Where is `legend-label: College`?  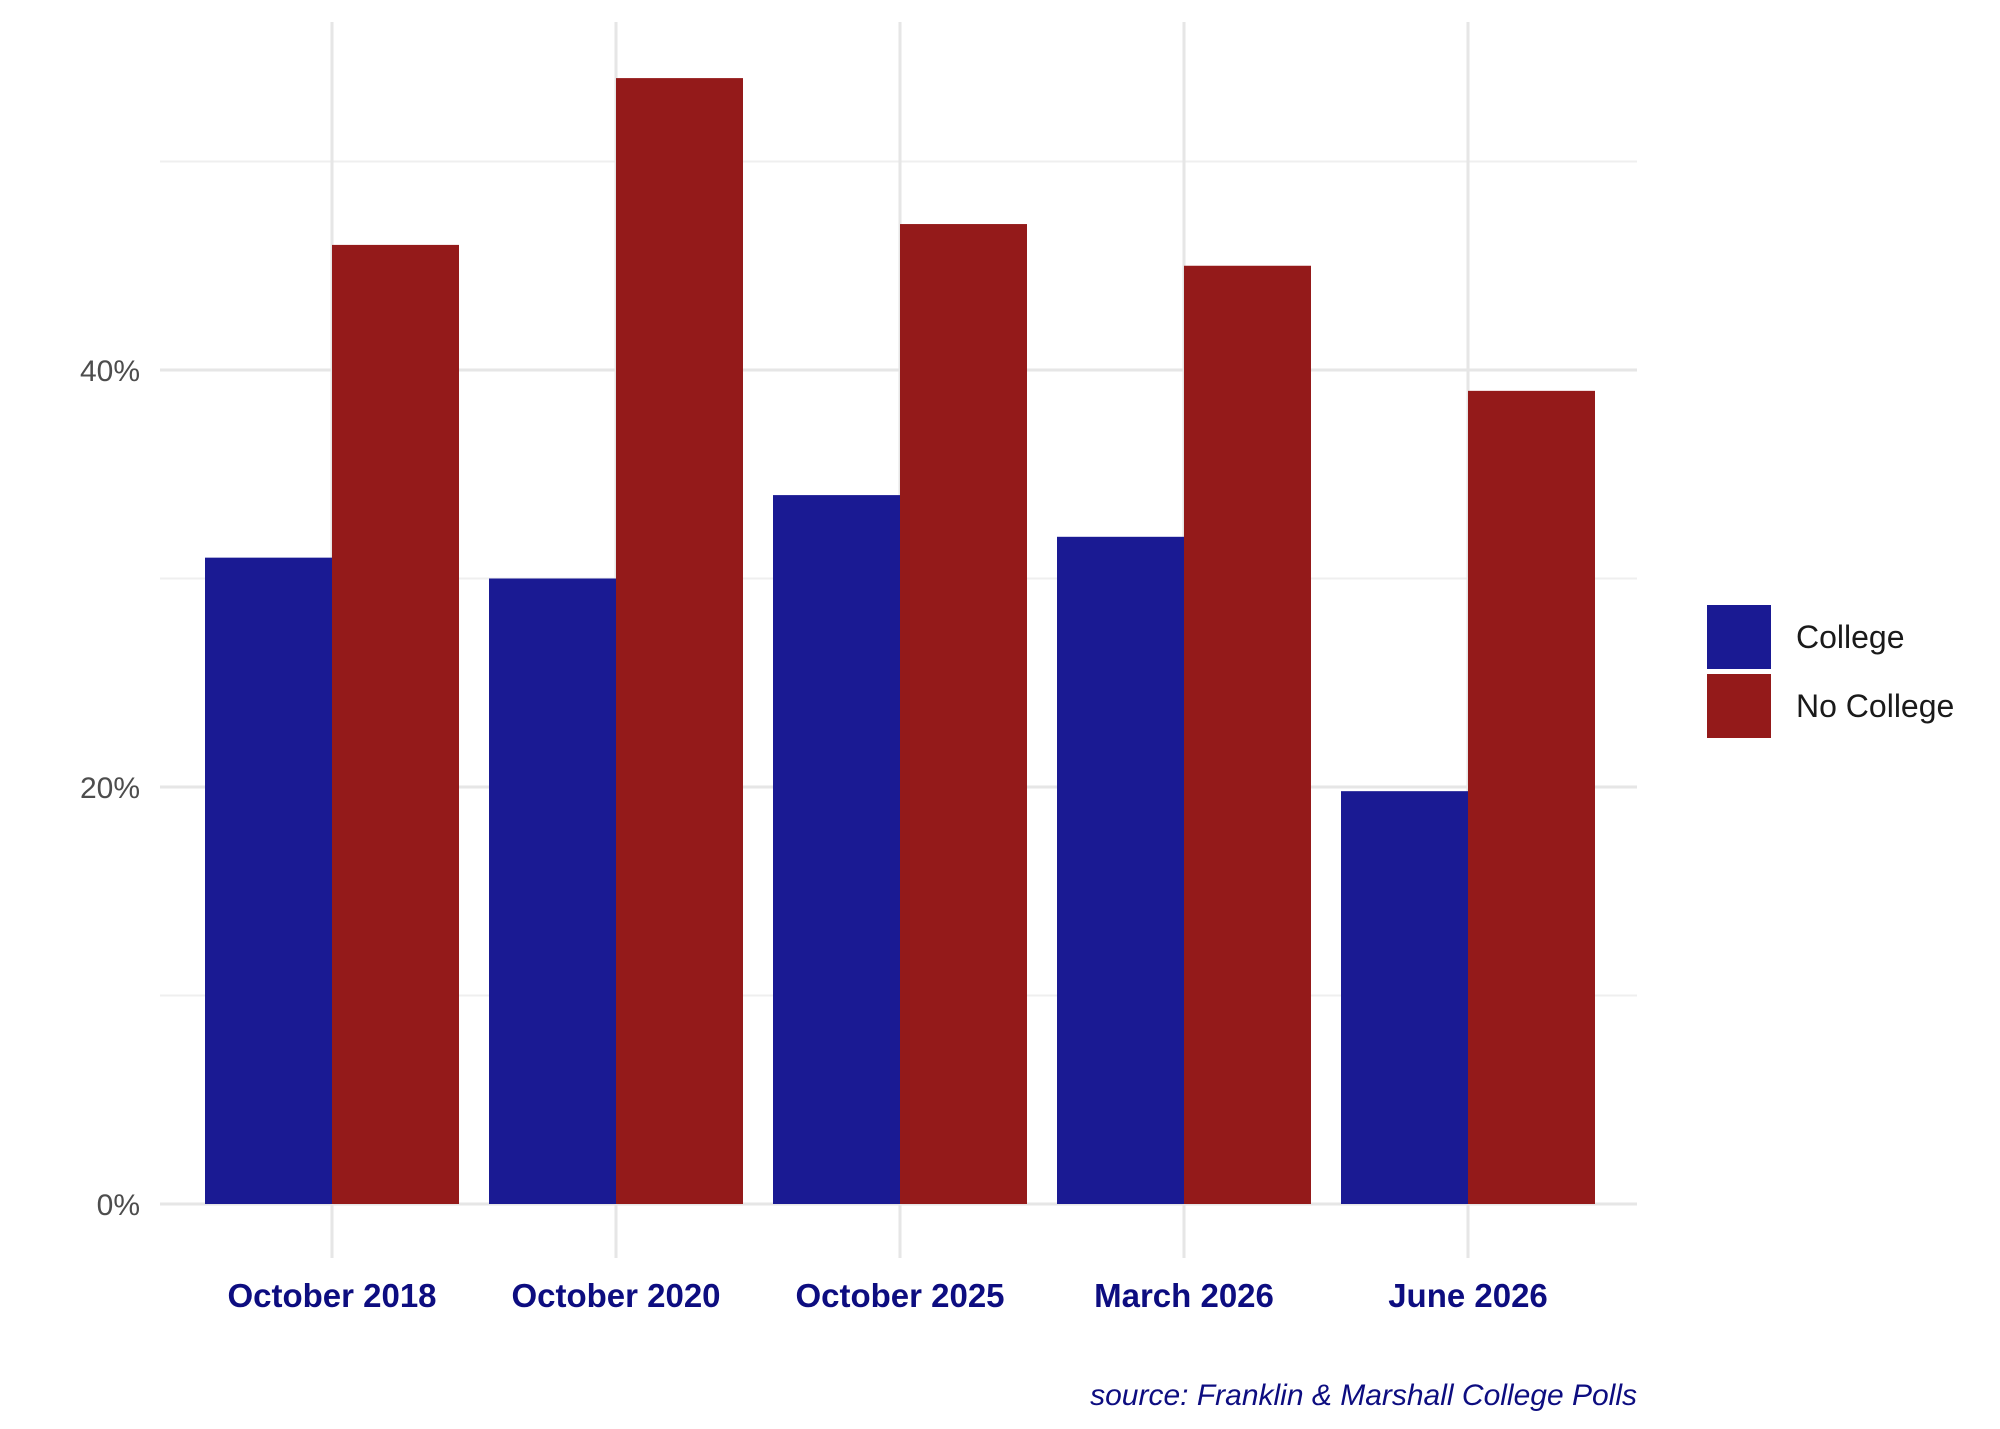 legend-label: College is located at coordinates (1850, 637).